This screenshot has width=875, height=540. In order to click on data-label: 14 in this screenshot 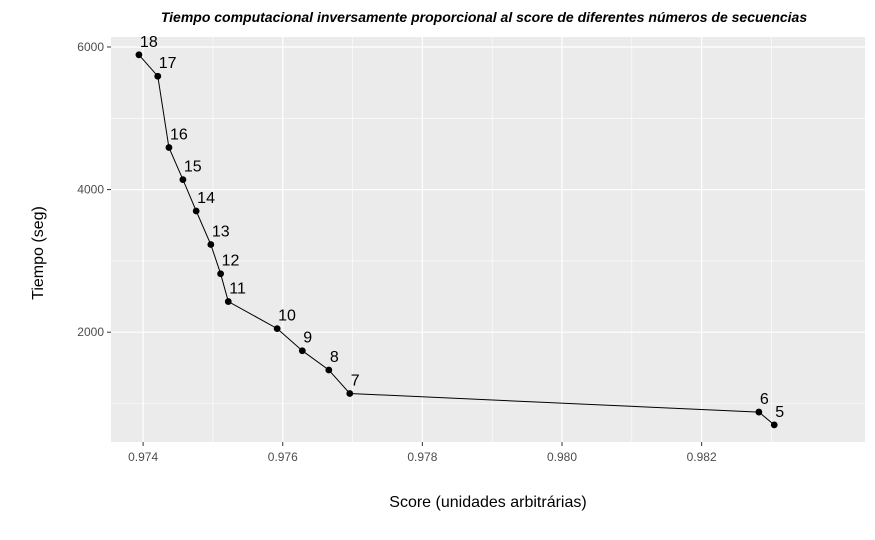, I will do `click(206, 198)`.